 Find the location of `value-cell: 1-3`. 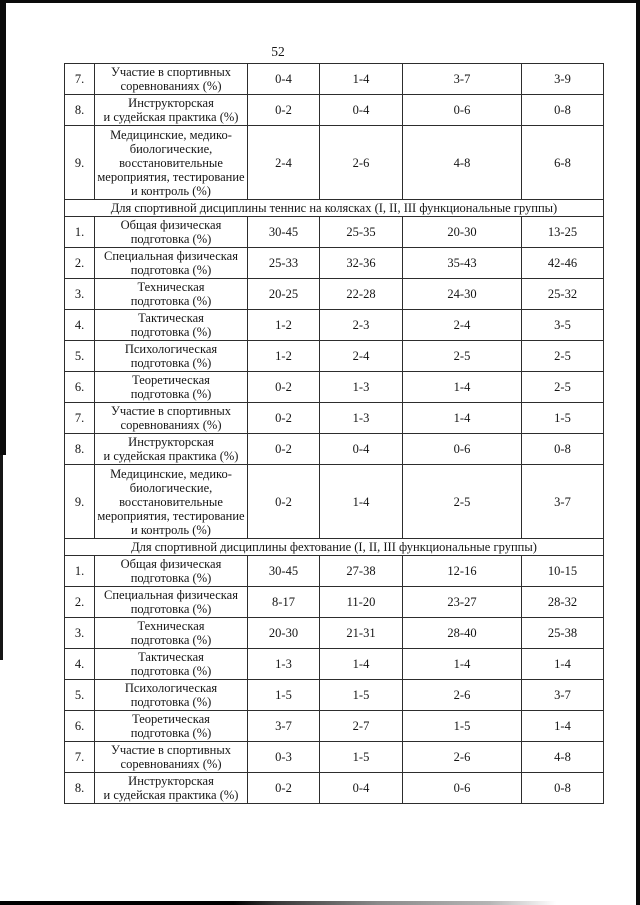

value-cell: 1-3 is located at coordinates (283, 664).